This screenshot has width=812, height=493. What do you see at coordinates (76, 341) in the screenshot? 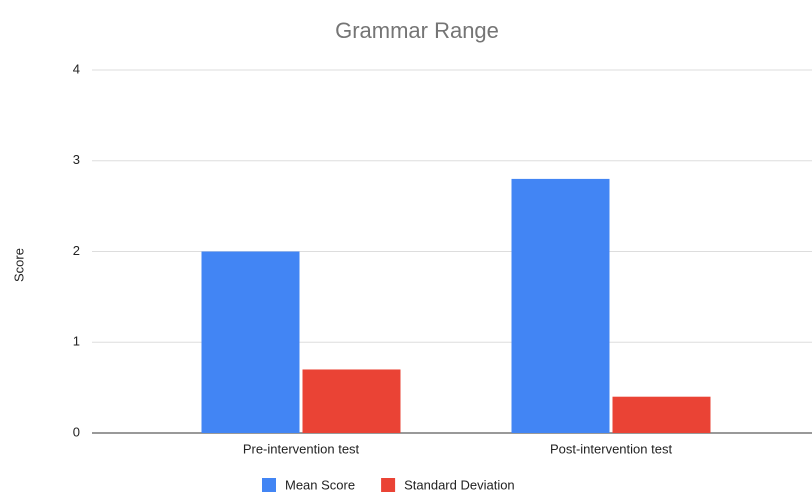
I see `y-tick-label: 1` at bounding box center [76, 341].